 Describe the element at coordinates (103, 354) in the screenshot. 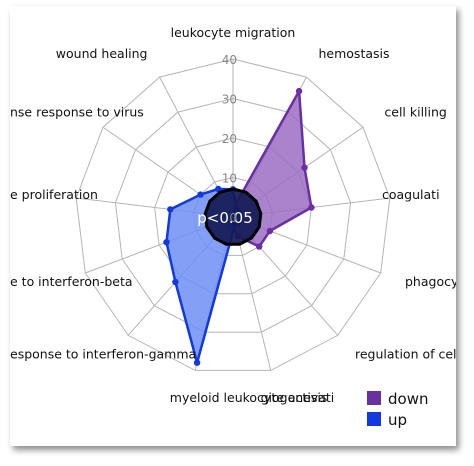

I see `axis-label: esponse to interferon-gamma` at that location.